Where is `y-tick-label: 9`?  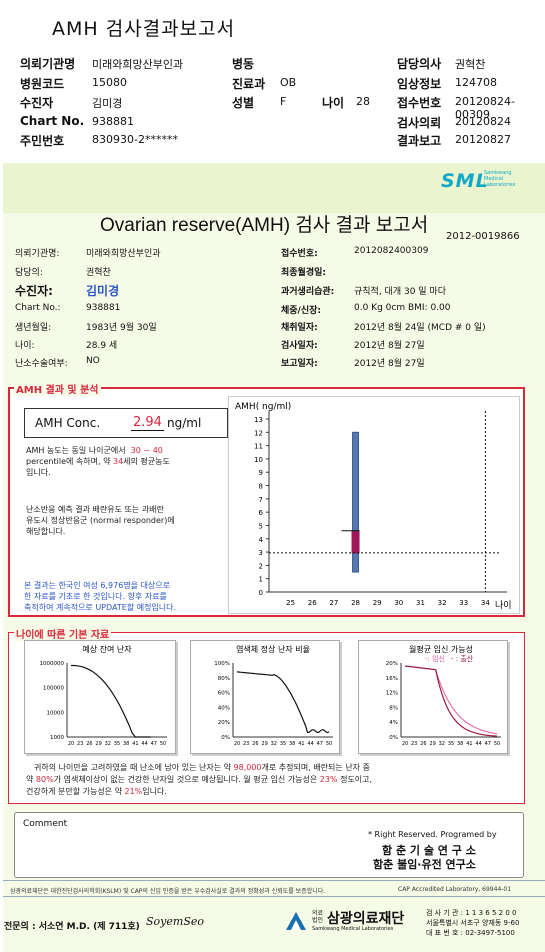
y-tick-label: 9 is located at coordinates (261, 473).